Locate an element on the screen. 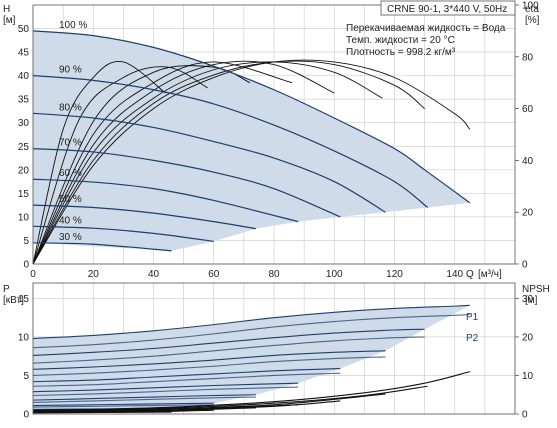  speed-label-70: 70 % is located at coordinates (70, 143).